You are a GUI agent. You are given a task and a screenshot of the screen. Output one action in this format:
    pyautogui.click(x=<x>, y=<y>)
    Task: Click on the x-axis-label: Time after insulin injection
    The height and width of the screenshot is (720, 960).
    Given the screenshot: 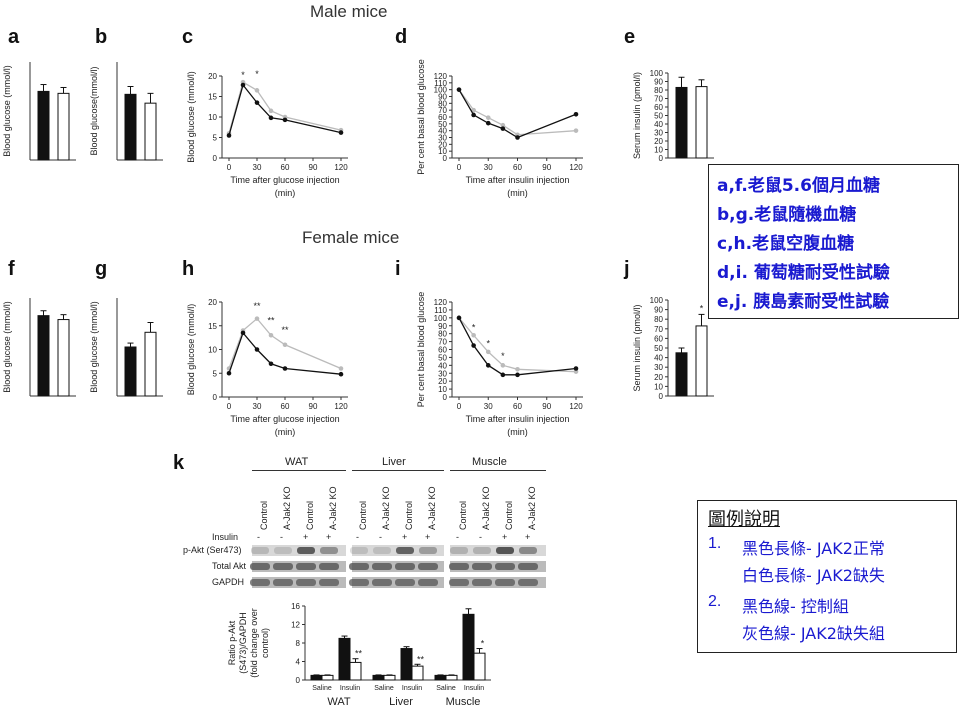 What is the action you would take?
    pyautogui.click(x=518, y=180)
    